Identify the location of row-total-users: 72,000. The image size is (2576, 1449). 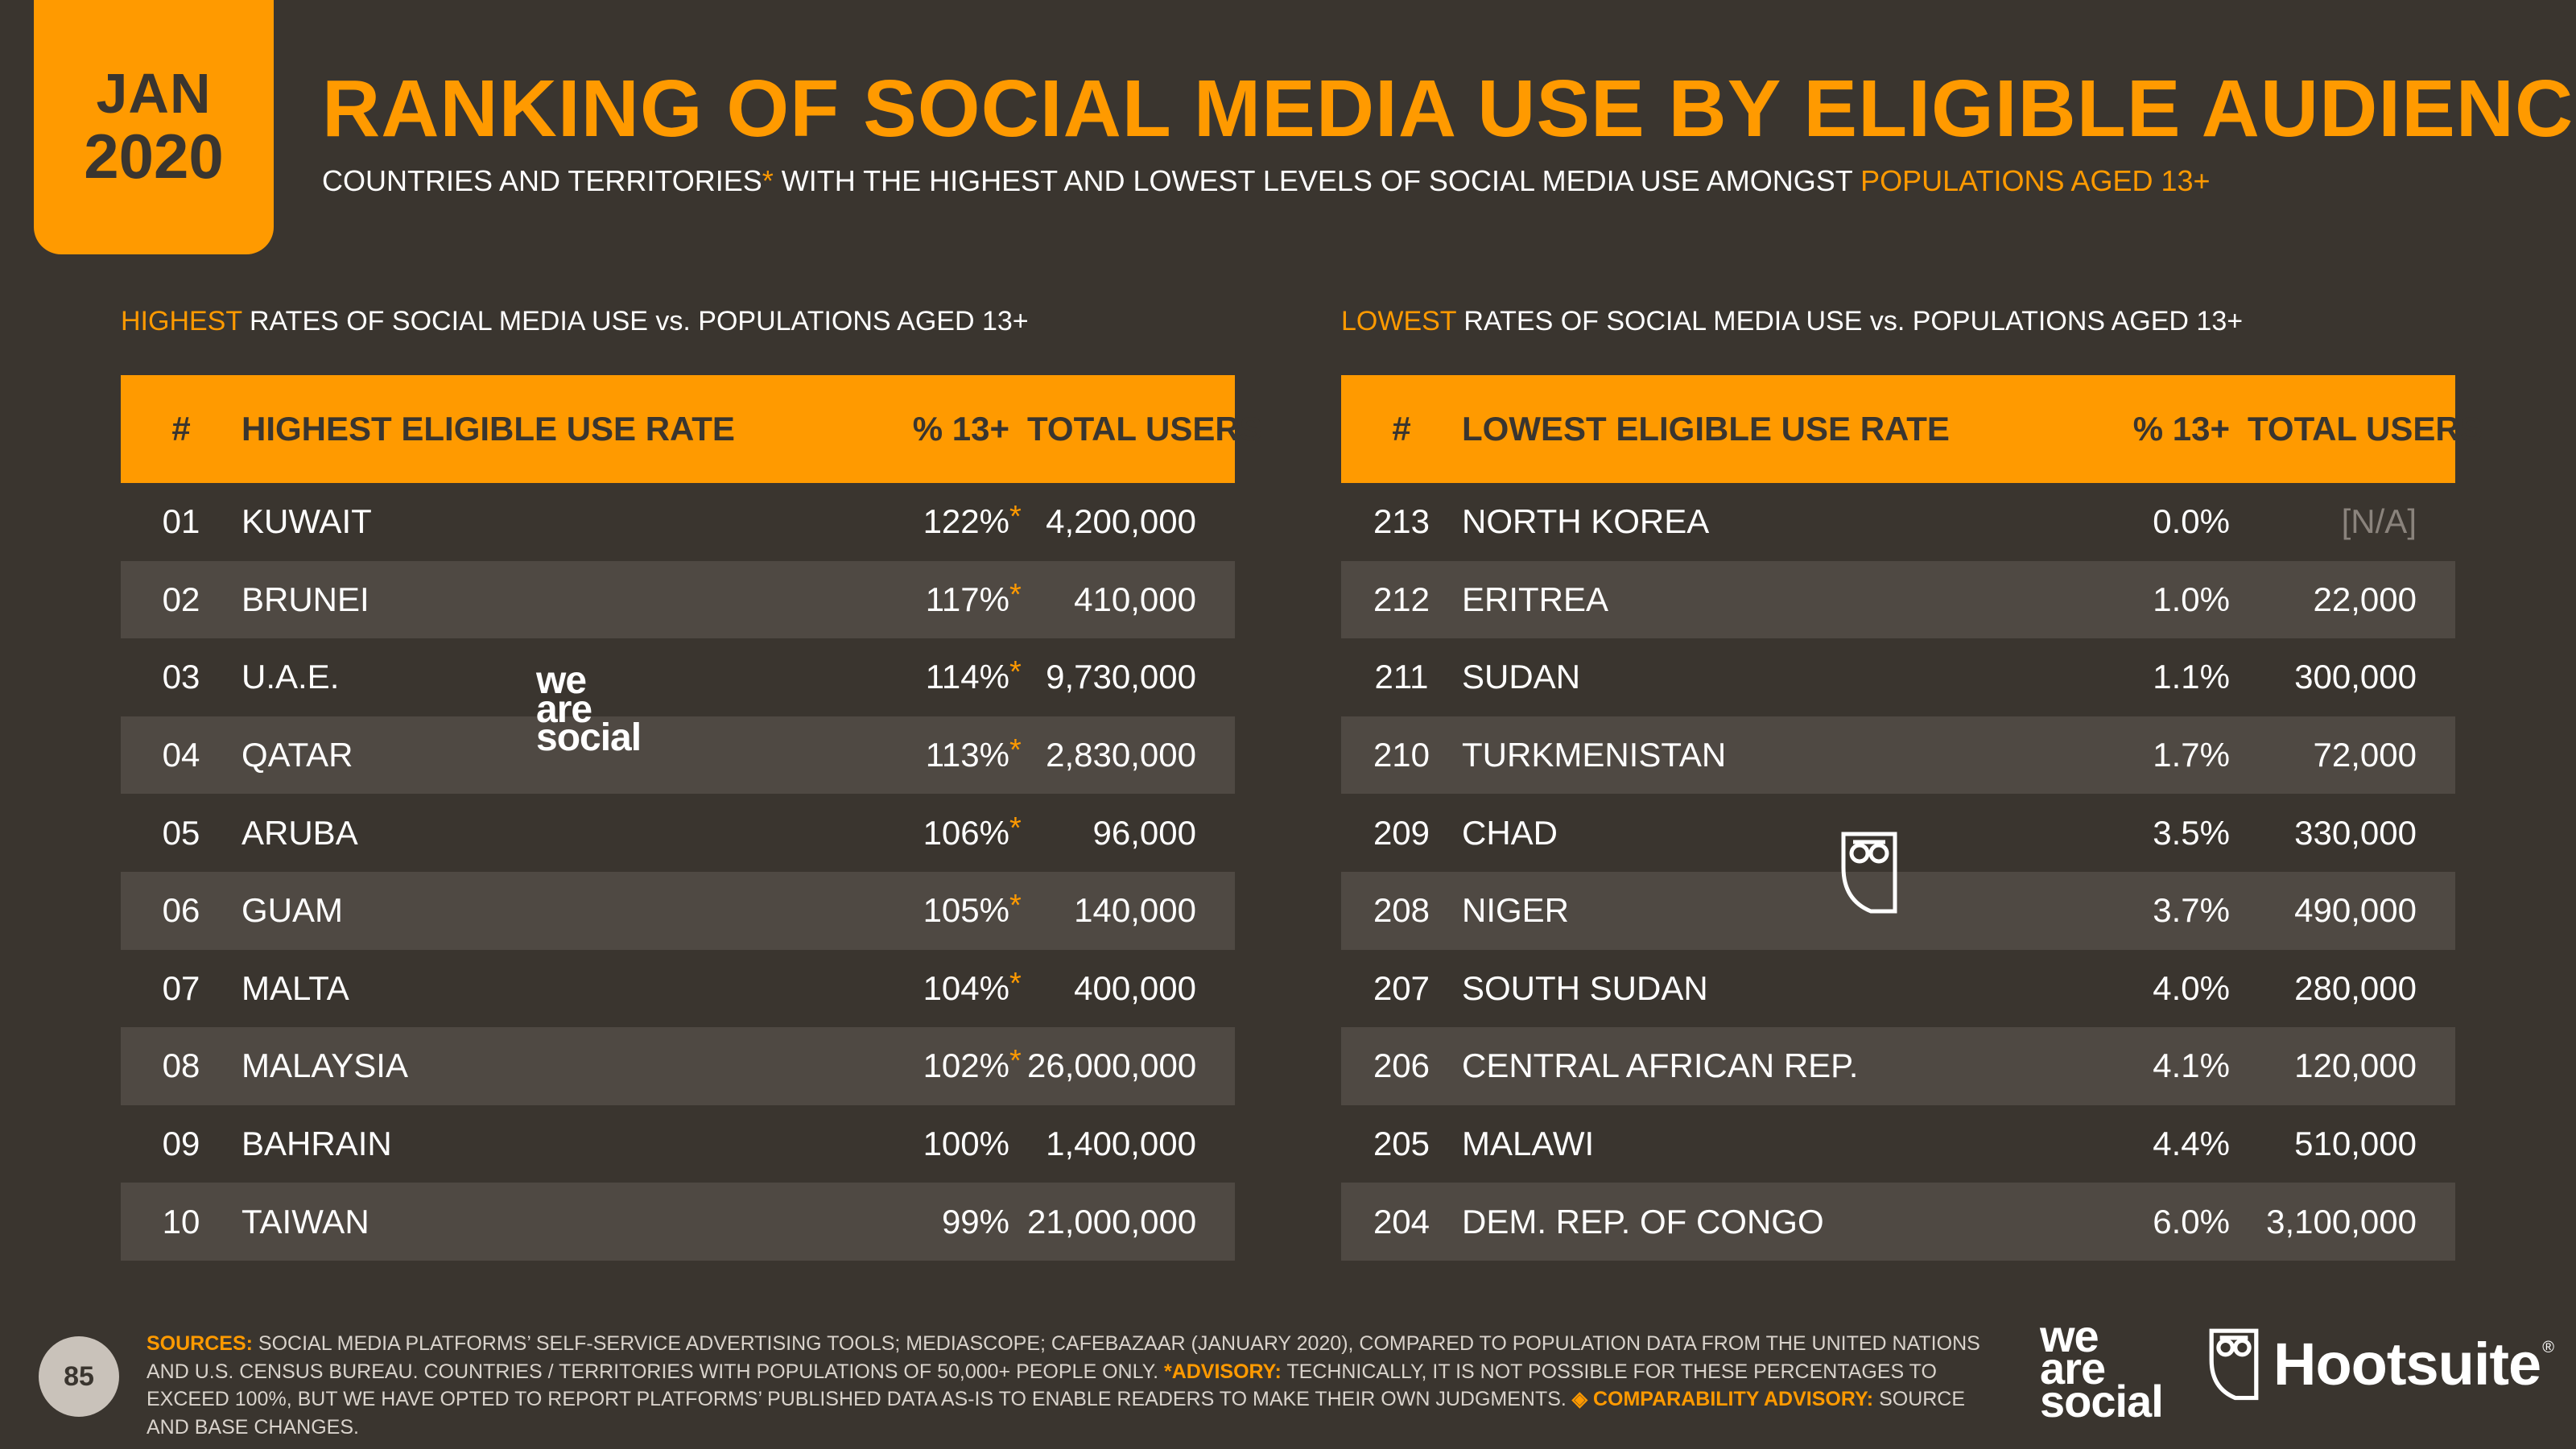
(2365, 755).